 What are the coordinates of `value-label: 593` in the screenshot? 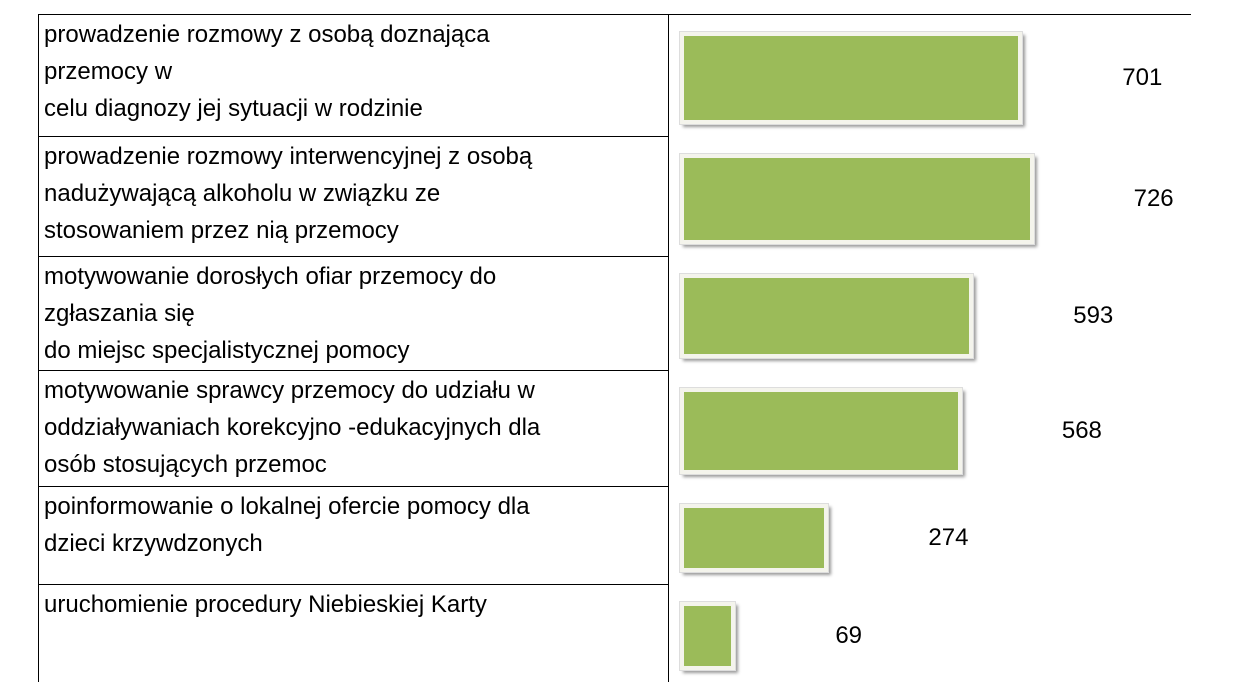 It's located at (1093, 315).